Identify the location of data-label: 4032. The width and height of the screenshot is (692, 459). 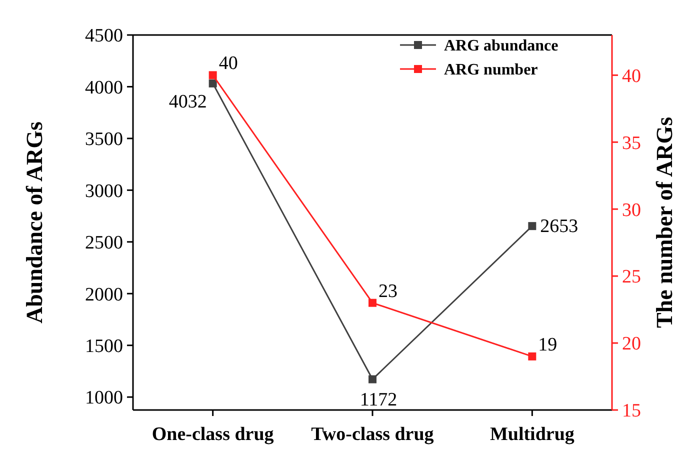
(187, 101).